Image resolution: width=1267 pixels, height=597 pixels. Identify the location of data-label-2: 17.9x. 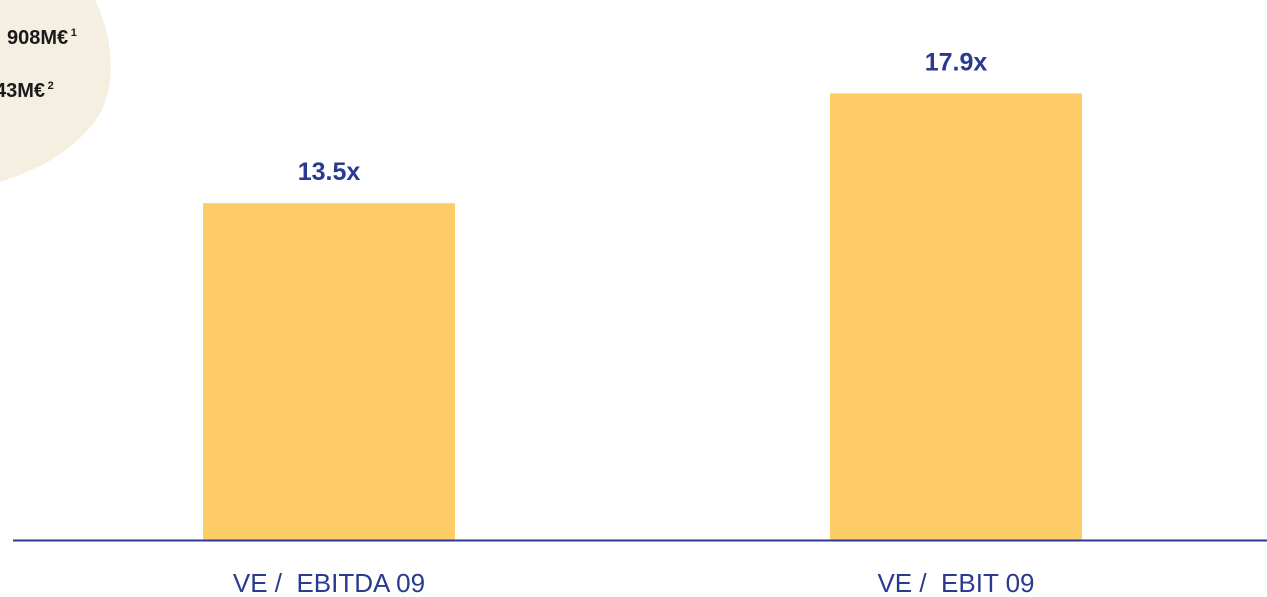
(956, 62).